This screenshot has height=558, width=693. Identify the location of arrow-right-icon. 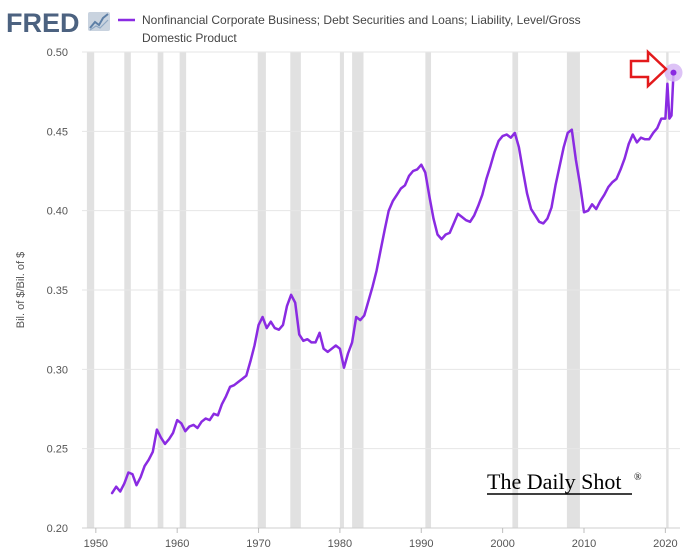
(648, 69).